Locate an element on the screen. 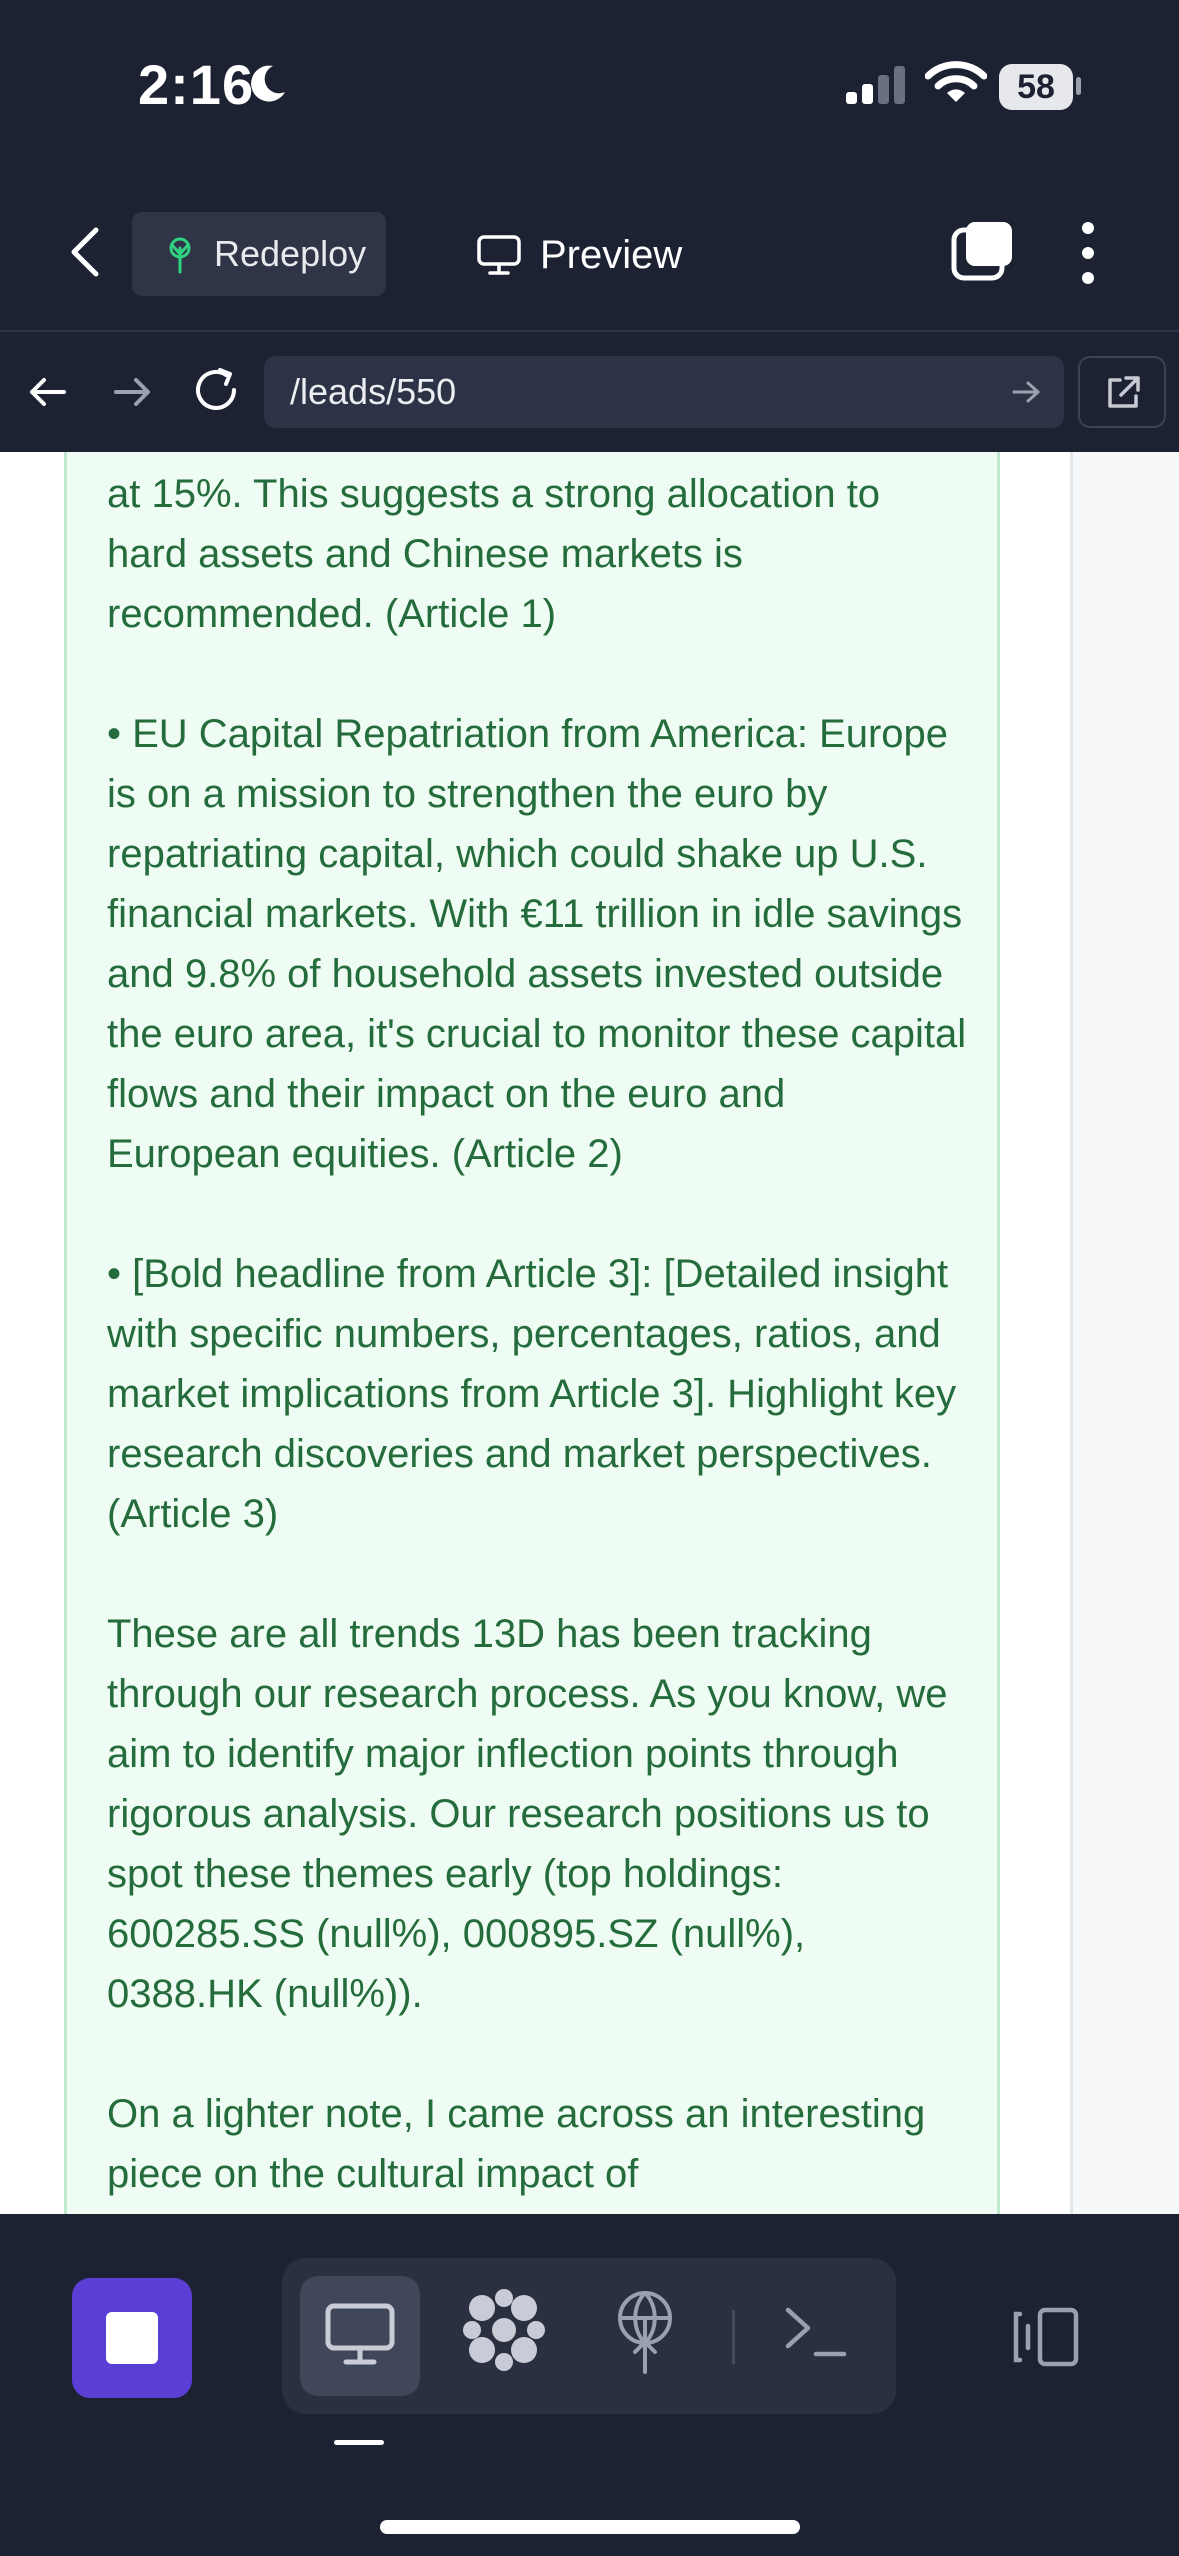 The width and height of the screenshot is (1179, 2556). active-tab-indicator is located at coordinates (359, 2442).